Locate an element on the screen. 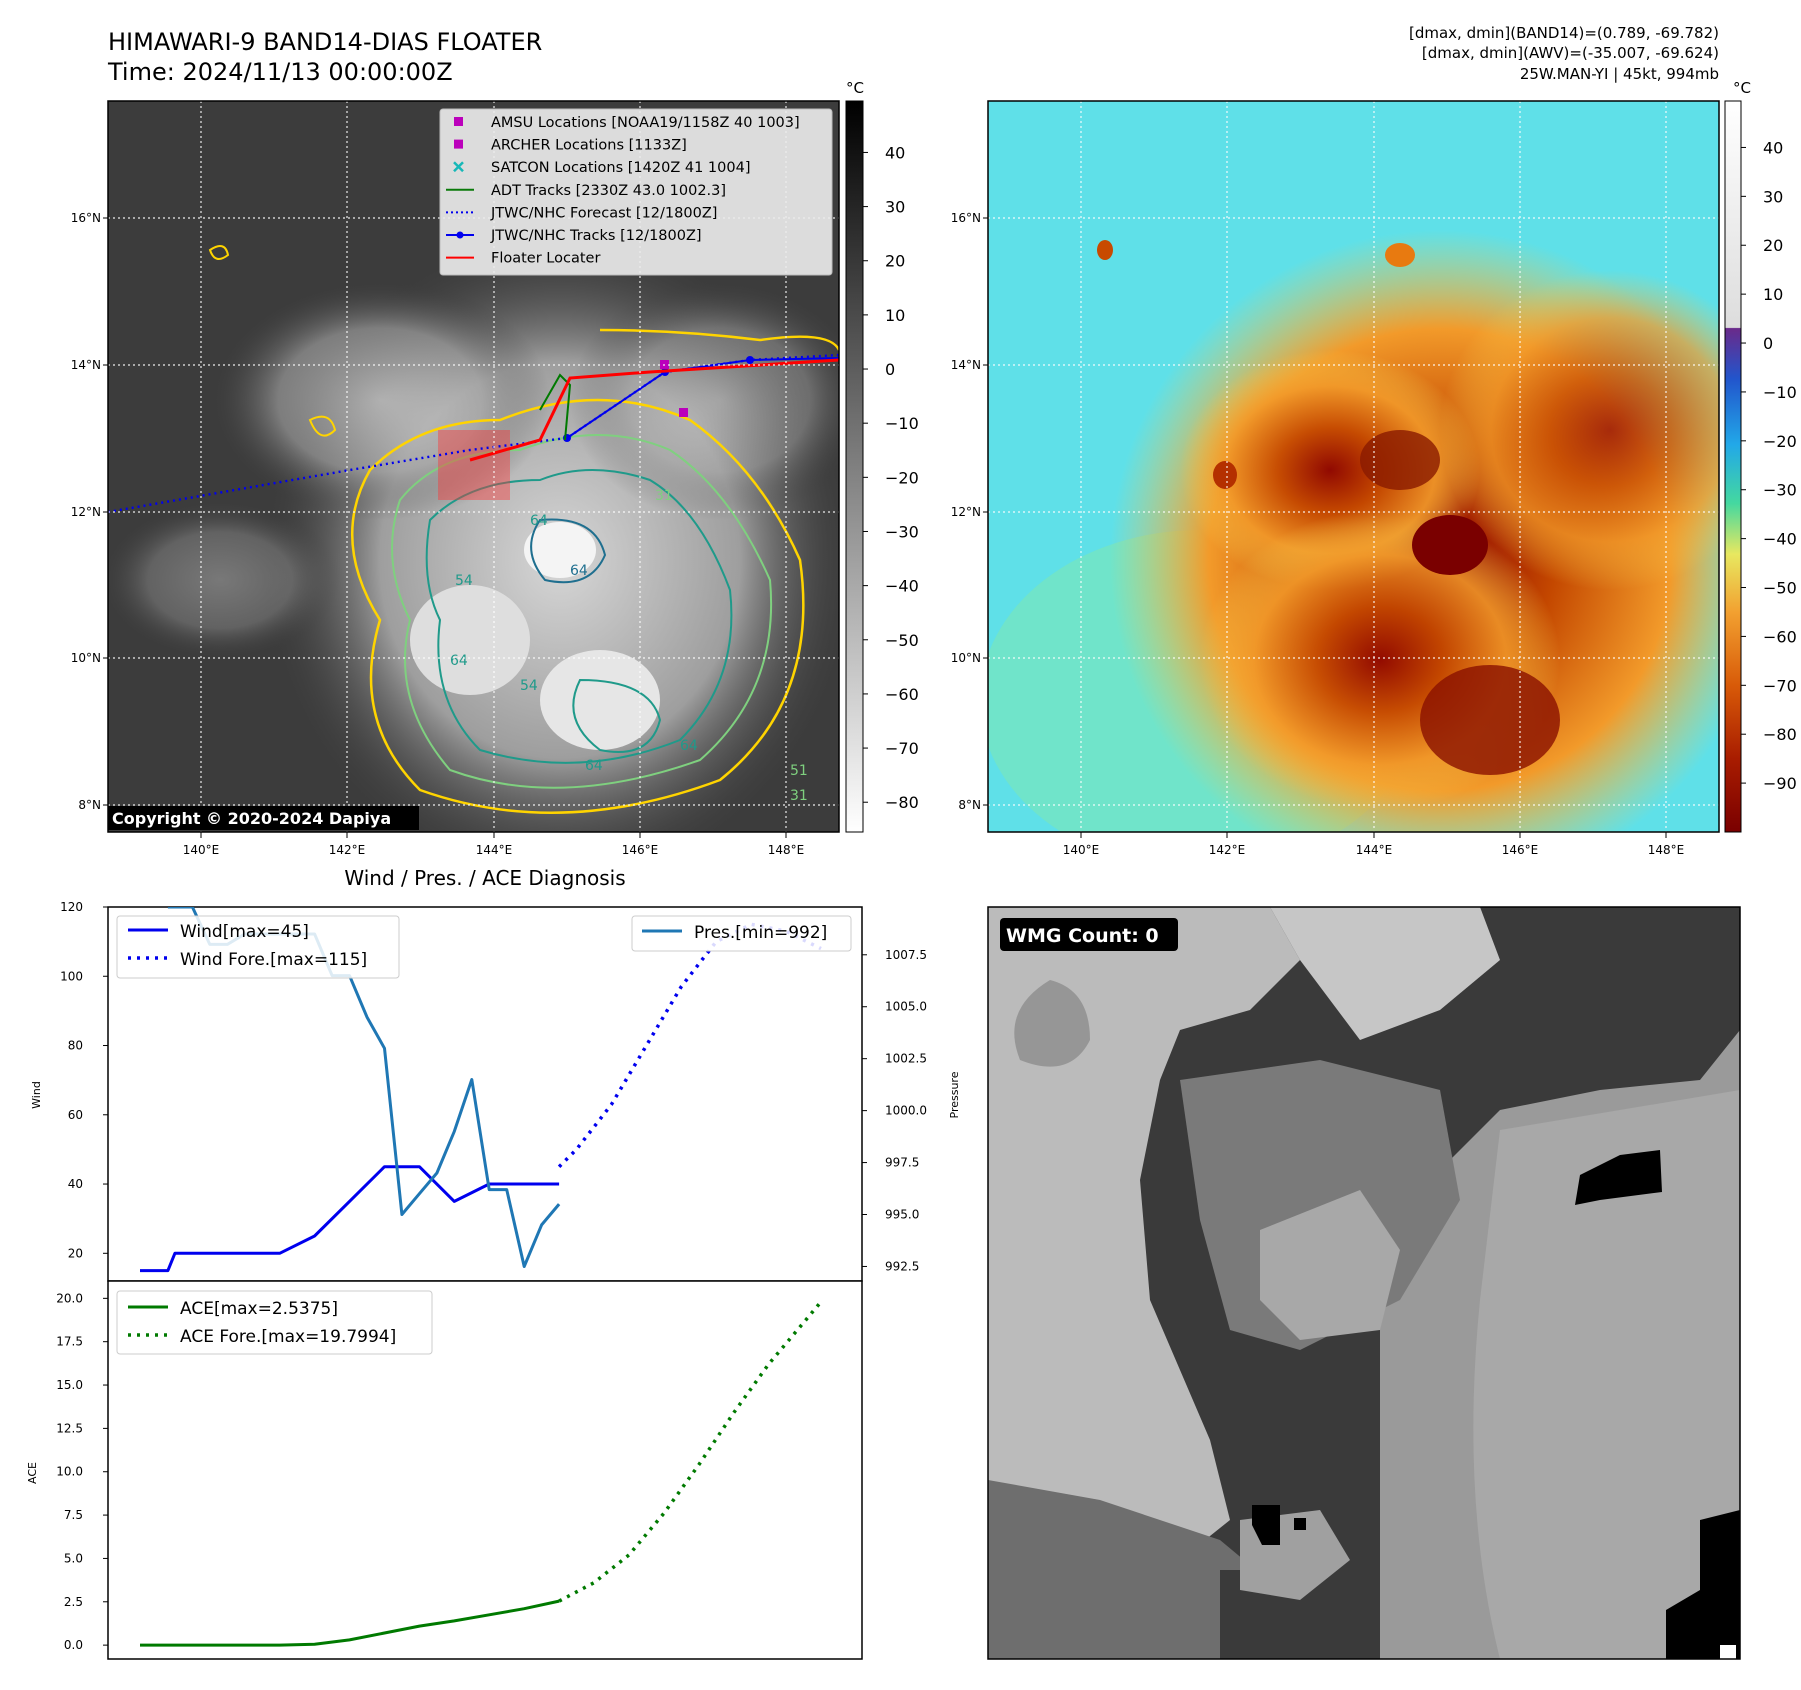 Image resolution: width=1801 pixels, height=1690 pixels. colorbar-tick-label: −40 is located at coordinates (1780, 539).